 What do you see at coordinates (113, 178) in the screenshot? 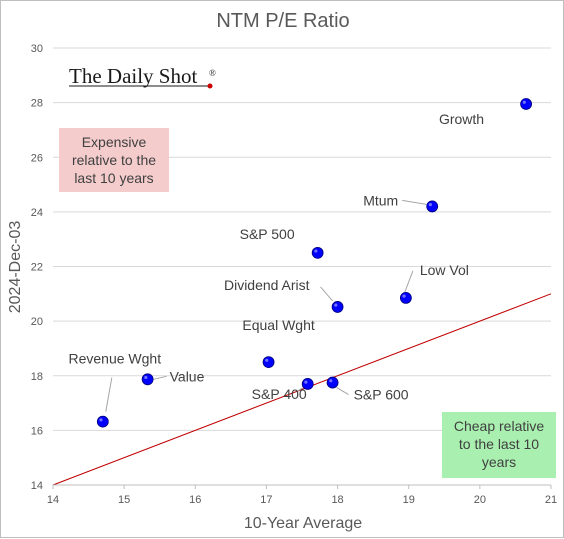
I see `expensive-annotation-text: last 10 years` at bounding box center [113, 178].